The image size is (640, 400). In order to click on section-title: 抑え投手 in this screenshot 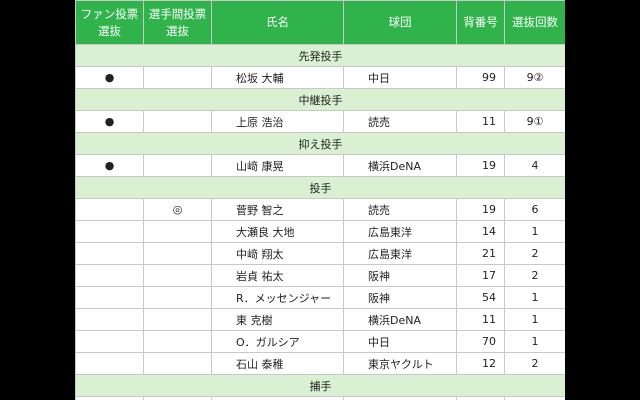, I will do `click(320, 143)`.